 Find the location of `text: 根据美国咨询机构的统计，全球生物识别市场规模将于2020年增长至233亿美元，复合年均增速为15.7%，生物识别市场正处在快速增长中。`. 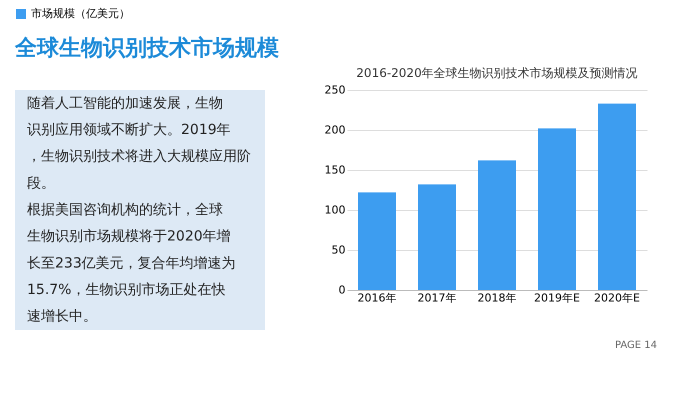

text: 根据美国咨询机构的统计，全球生物识别市场规模将于2020年增长至233亿美元，复合年均增速为15.7%，生物识别市场正处在快速增长中。 is located at coordinates (131, 263).